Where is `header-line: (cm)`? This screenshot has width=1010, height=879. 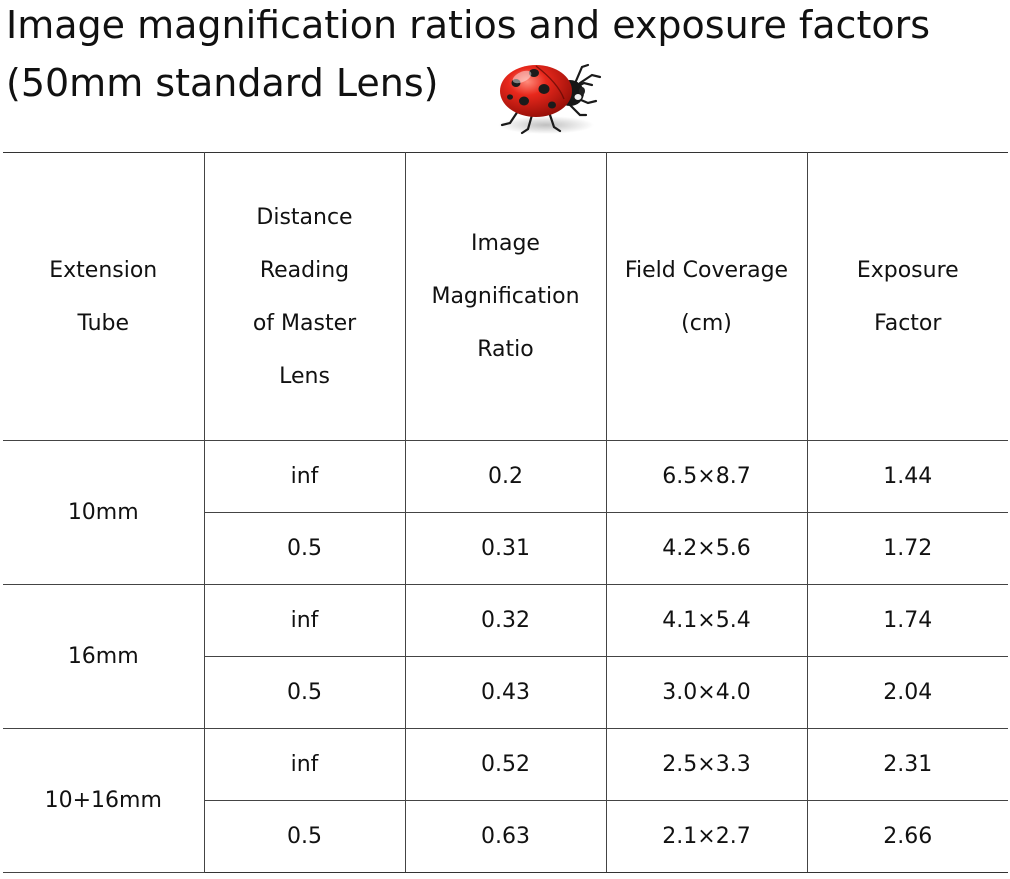
header-line: (cm) is located at coordinates (706, 323).